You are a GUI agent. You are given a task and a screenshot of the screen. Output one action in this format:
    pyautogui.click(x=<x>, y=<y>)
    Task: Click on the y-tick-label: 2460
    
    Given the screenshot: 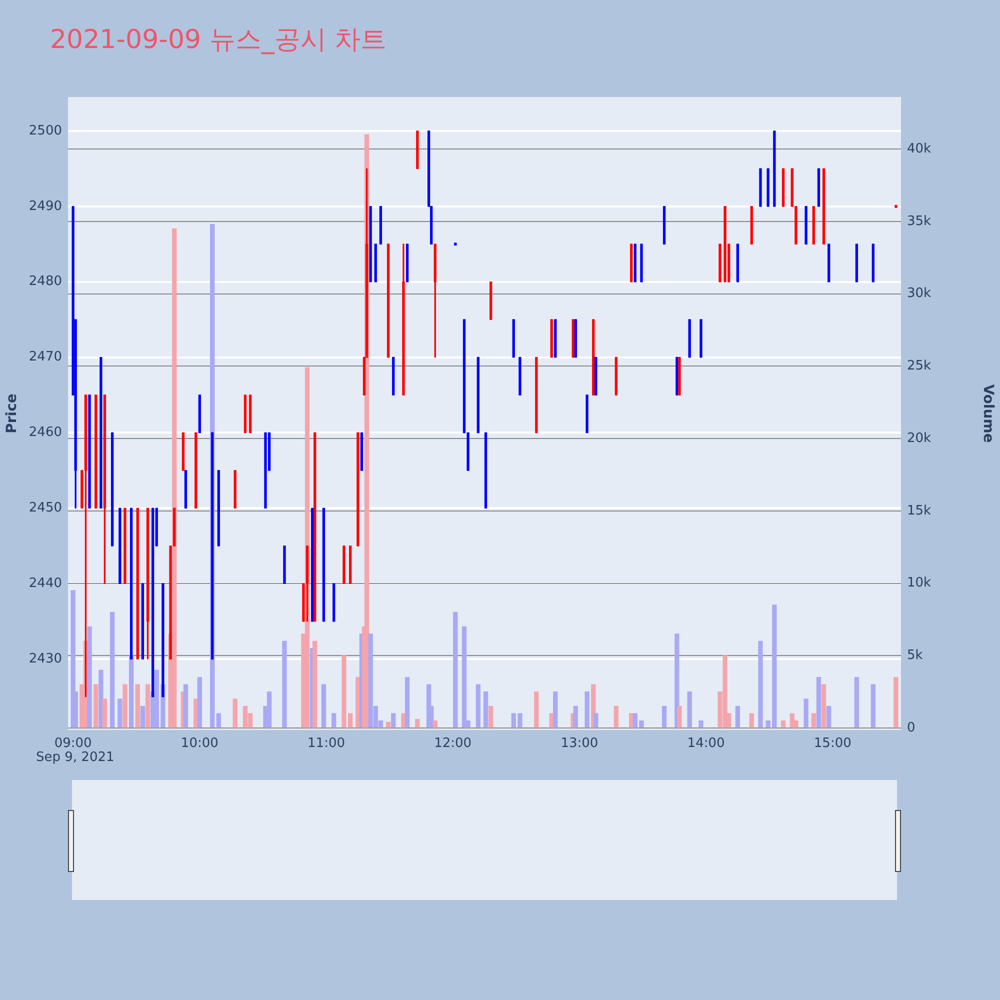 What is the action you would take?
    pyautogui.click(x=45, y=432)
    